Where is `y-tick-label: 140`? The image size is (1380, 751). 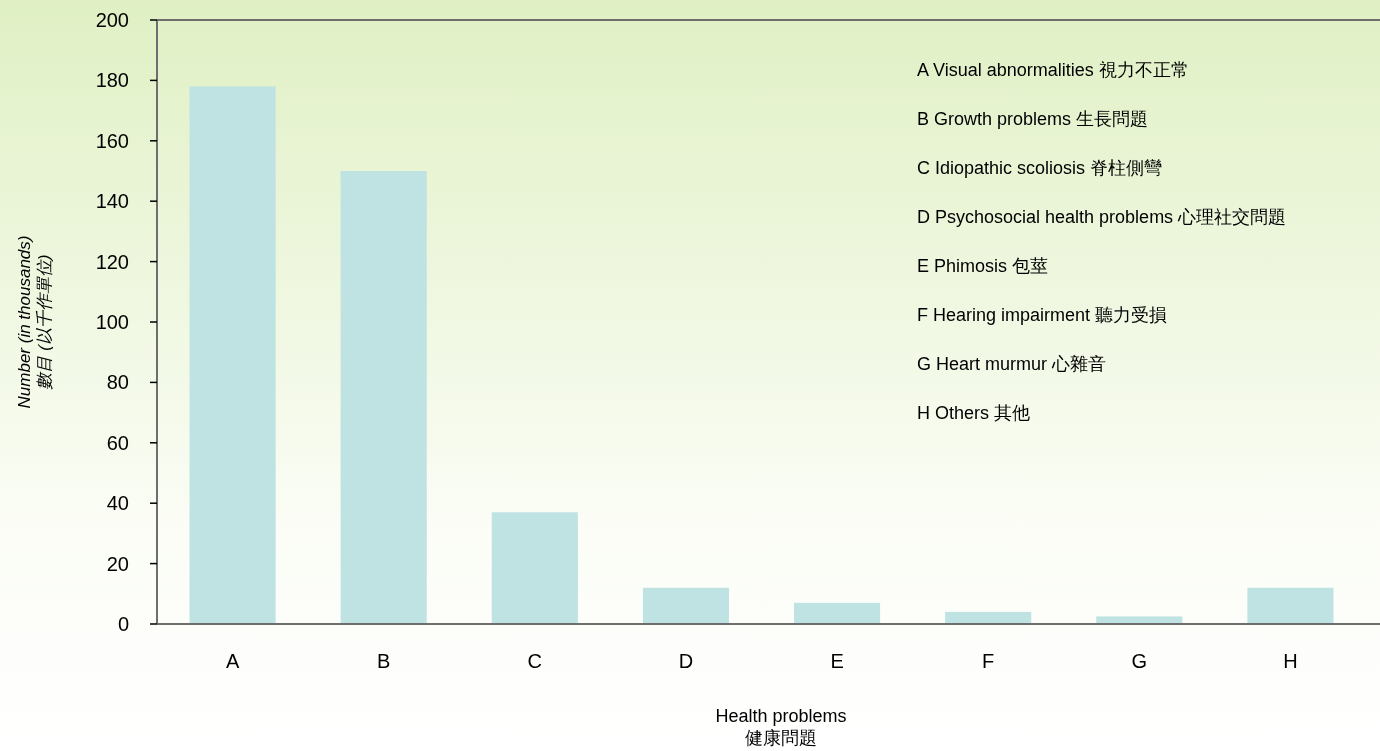
y-tick-label: 140 is located at coordinates (112, 201).